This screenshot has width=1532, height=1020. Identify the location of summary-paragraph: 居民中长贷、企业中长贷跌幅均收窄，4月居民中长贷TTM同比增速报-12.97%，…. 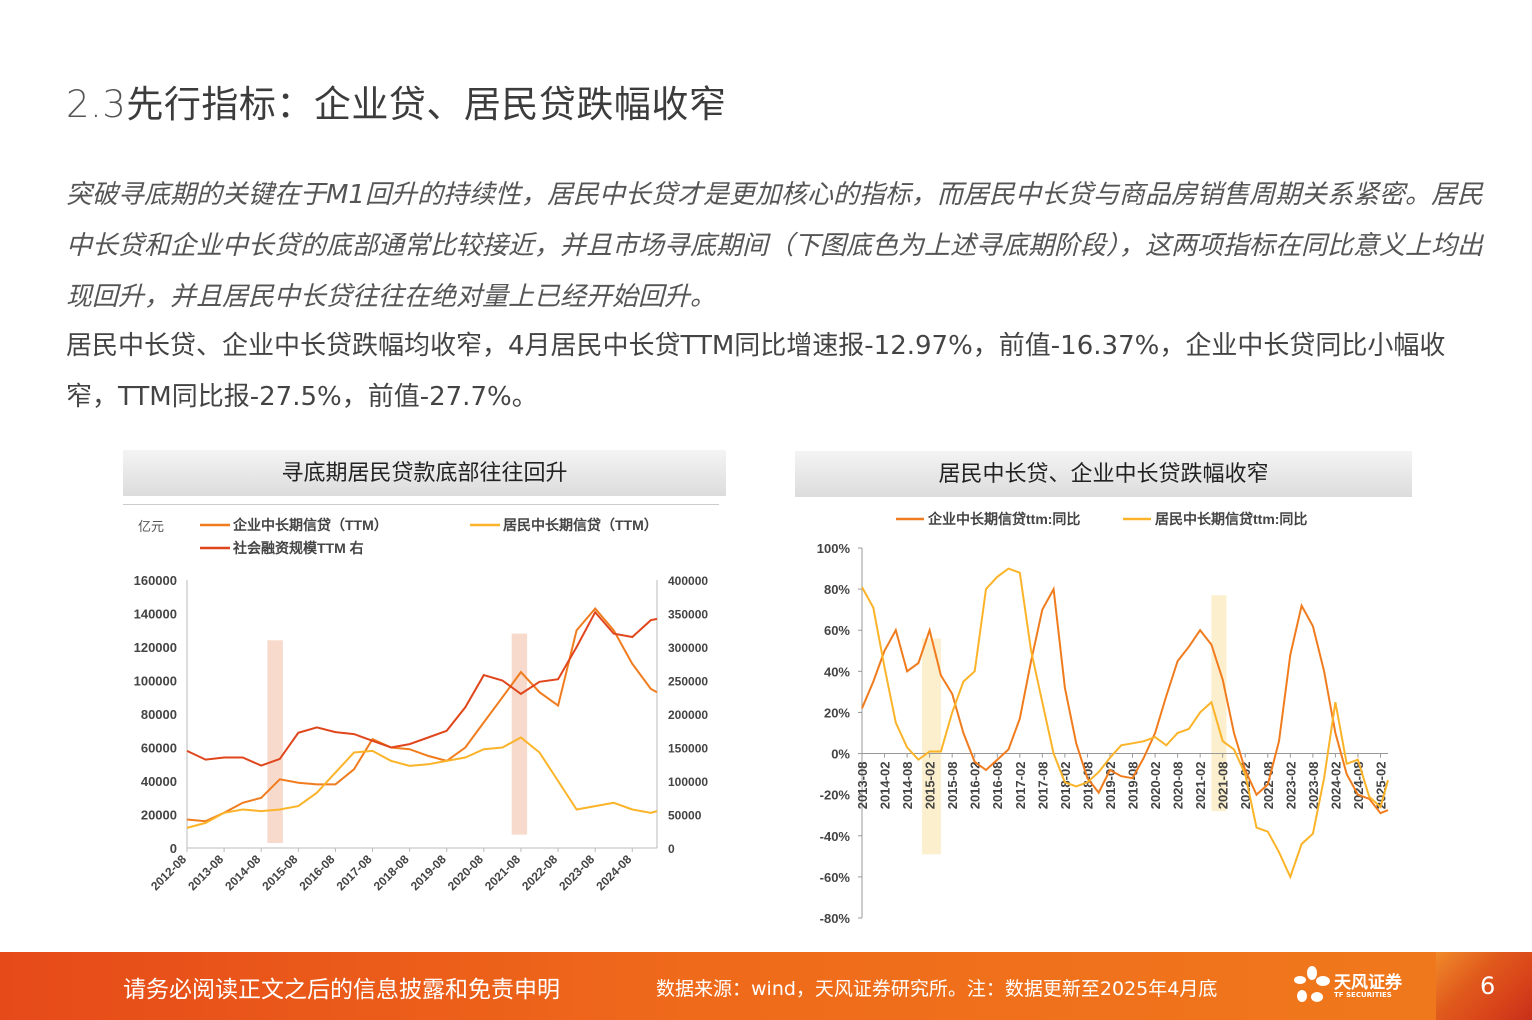
(756, 371).